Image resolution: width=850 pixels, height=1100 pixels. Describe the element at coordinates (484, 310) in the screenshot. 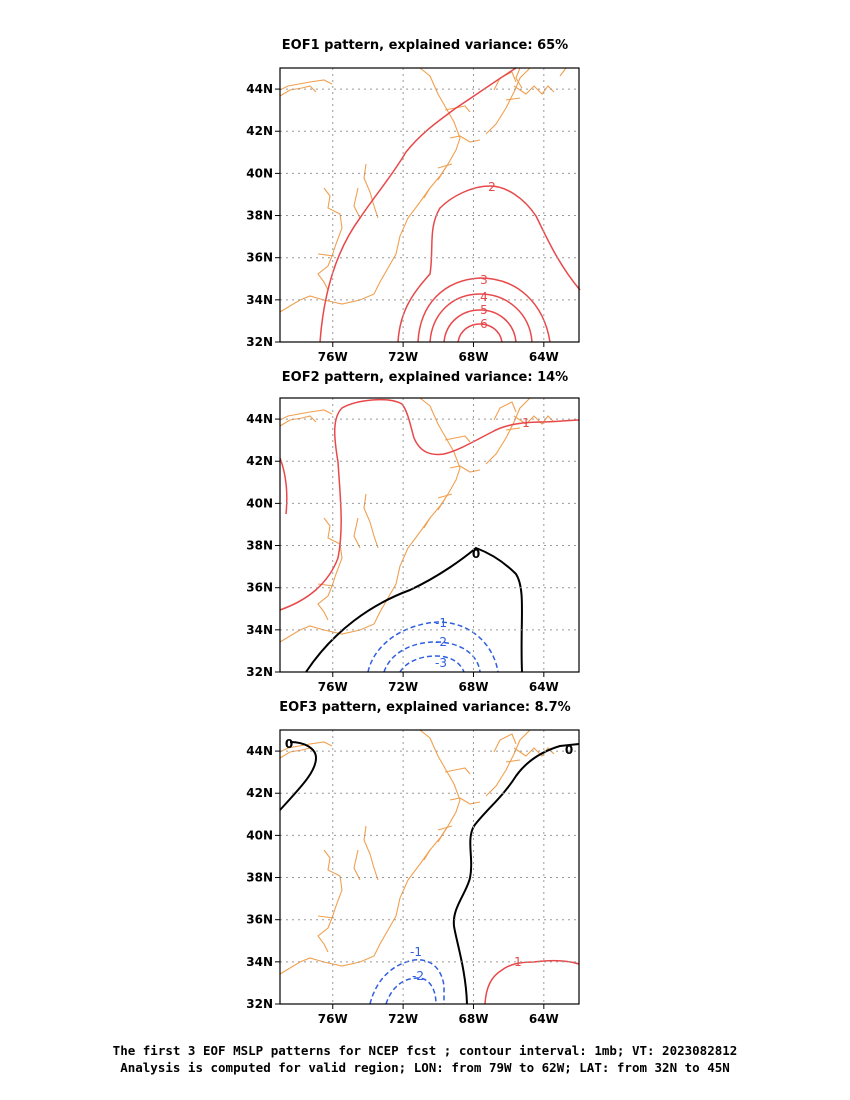

I see `contour-label: 5` at that location.